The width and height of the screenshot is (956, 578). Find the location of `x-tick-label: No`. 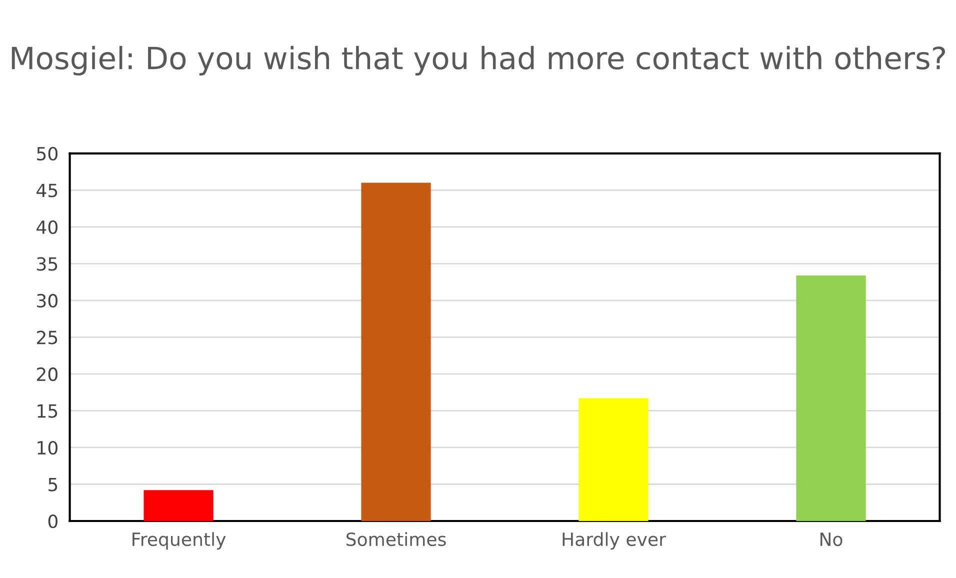

x-tick-label: No is located at coordinates (831, 539).